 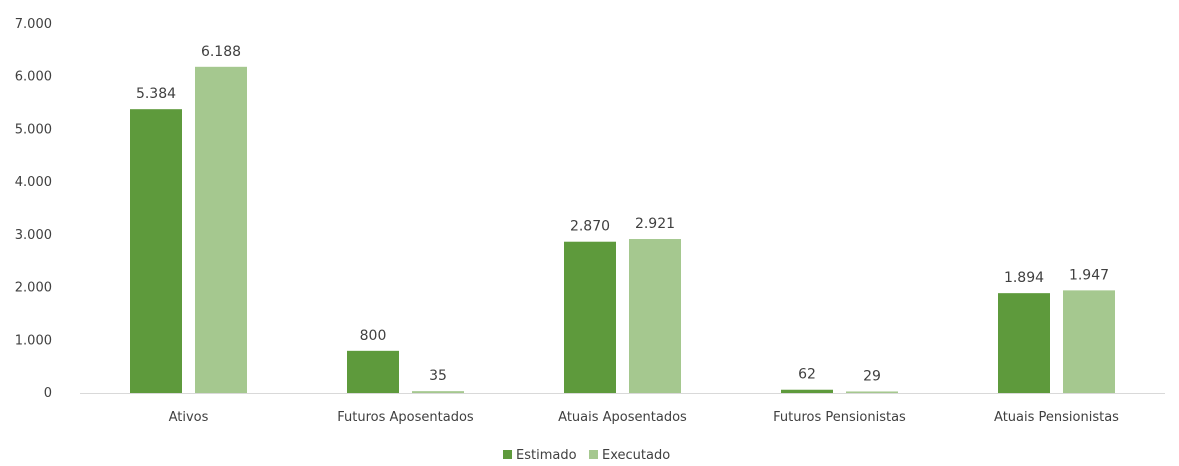 I want to click on bar-estimado-futuros-pensionistas, so click(x=807, y=391).